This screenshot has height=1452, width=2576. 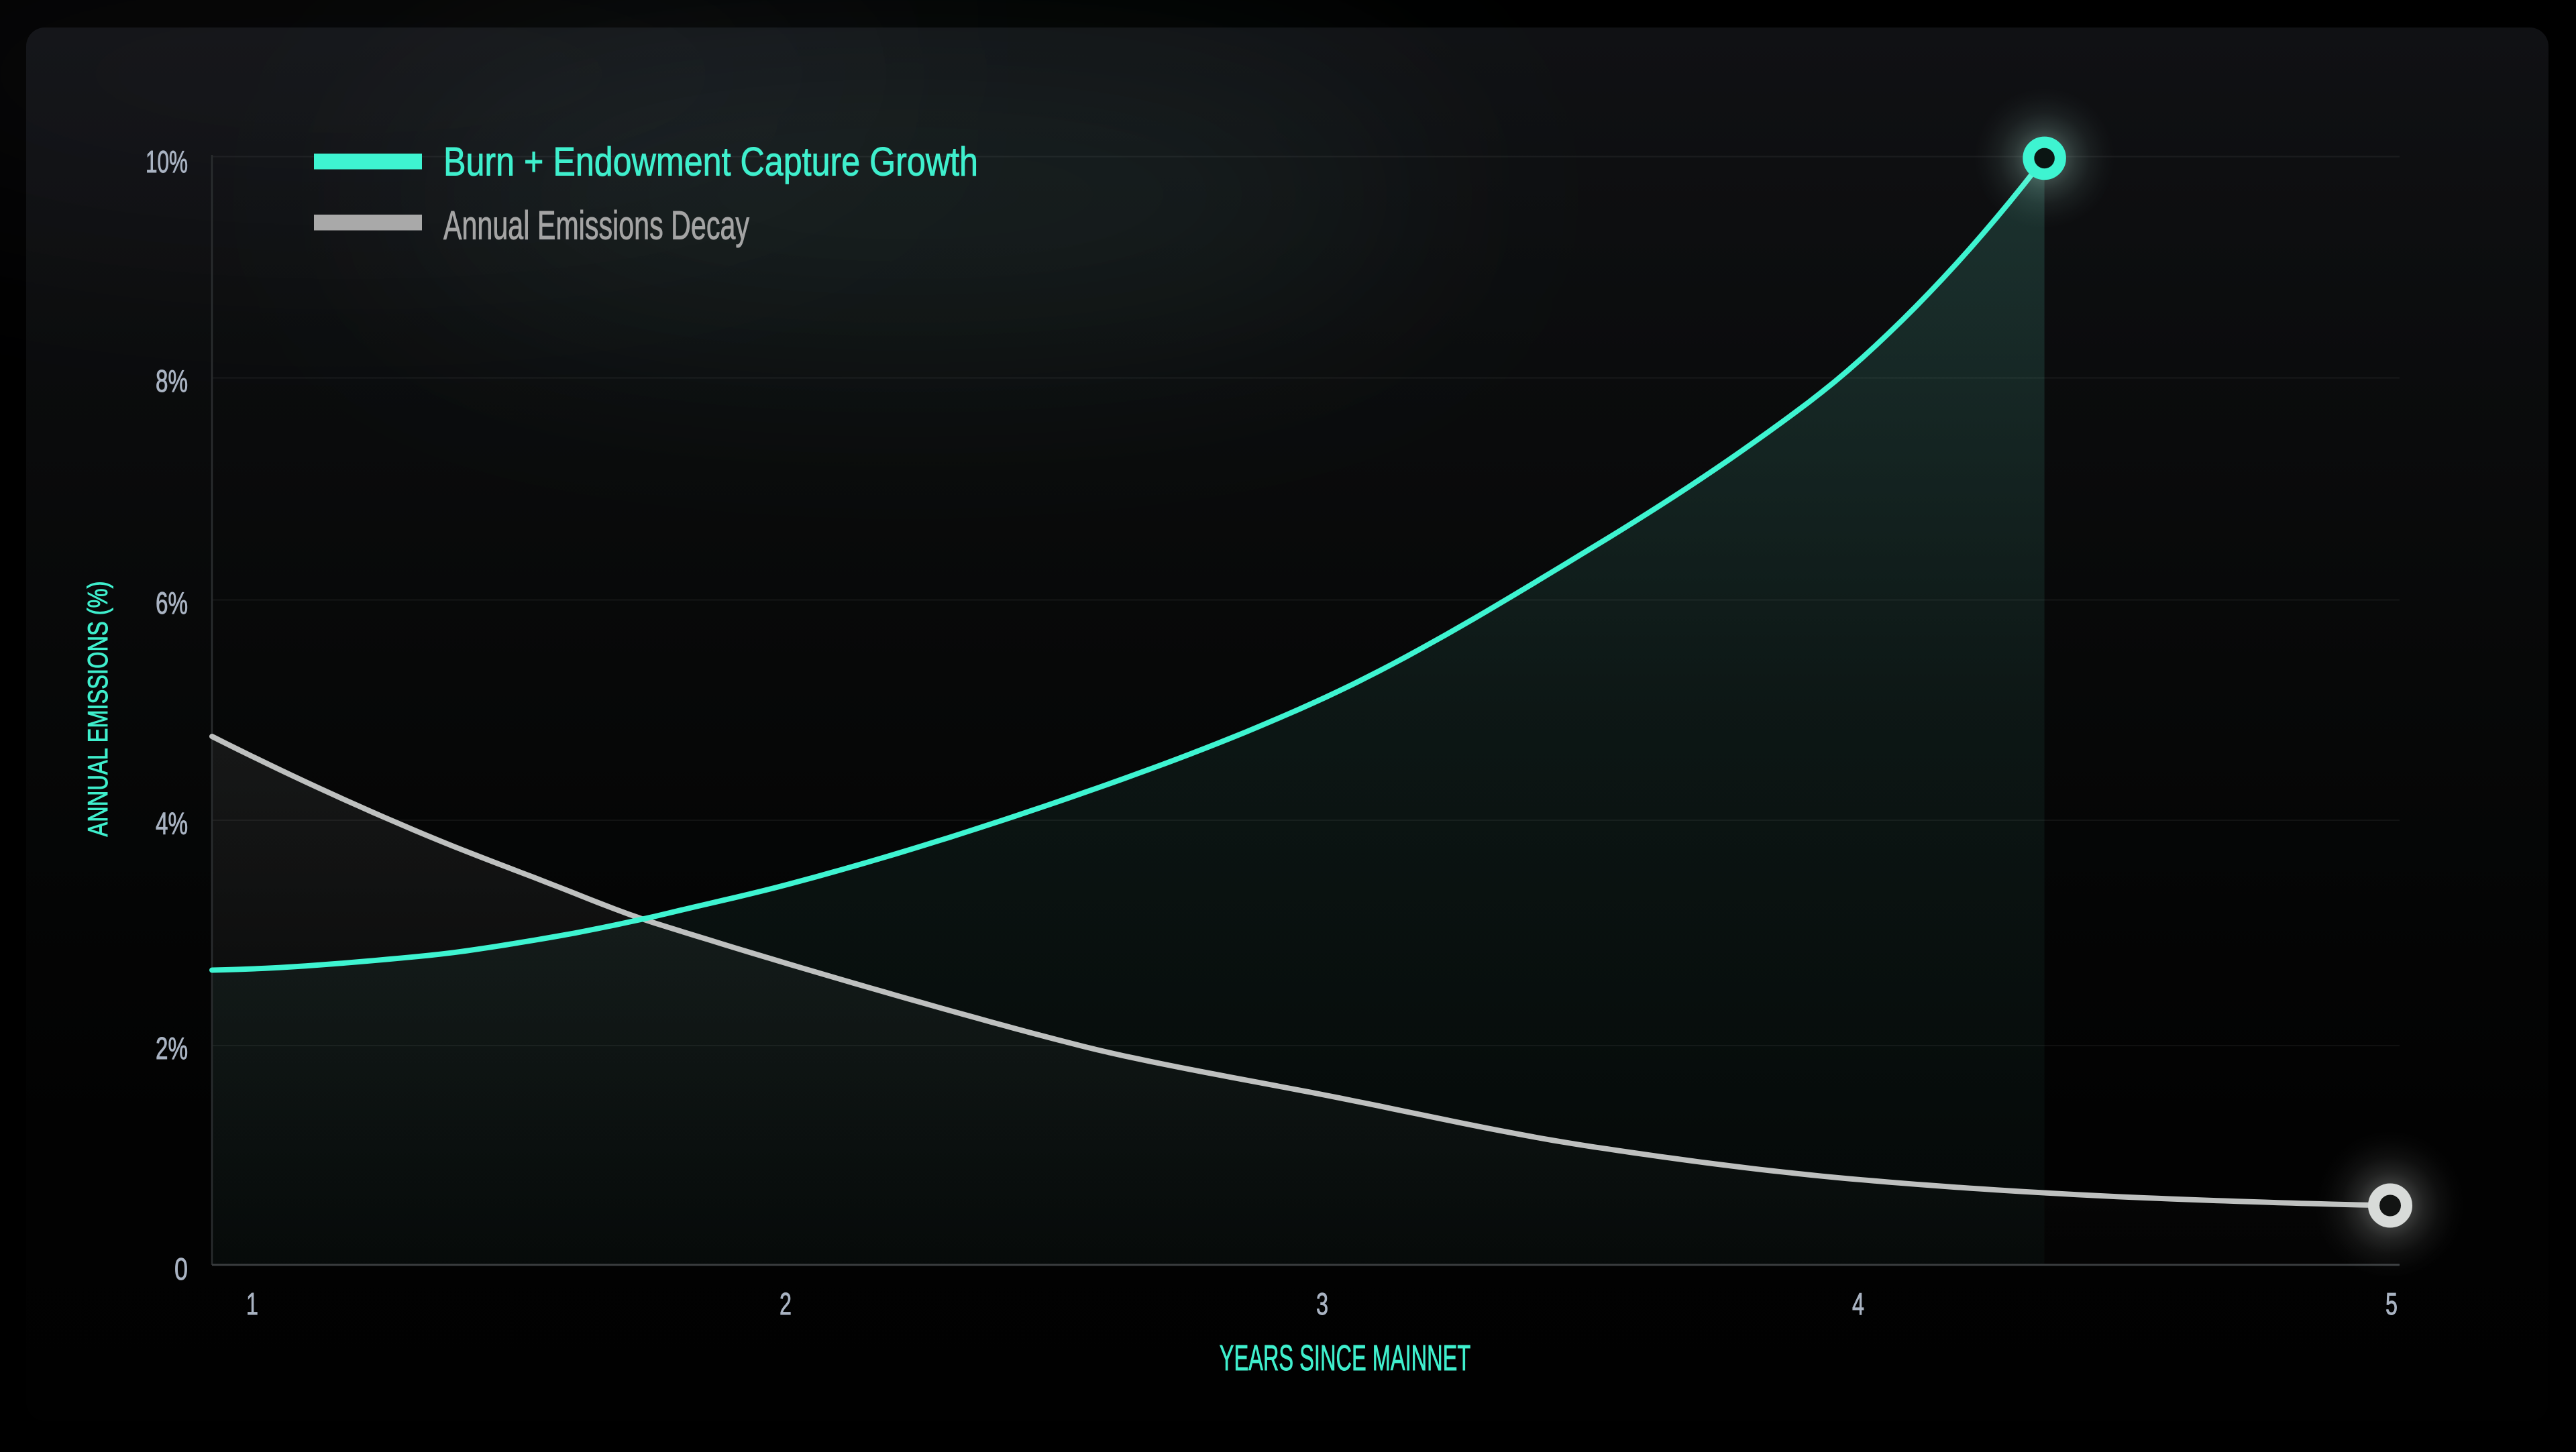 I want to click on svg-text:Burn + Endowment Capture Growt: Burn + Endowment Capture Growth, so click(x=710, y=161).